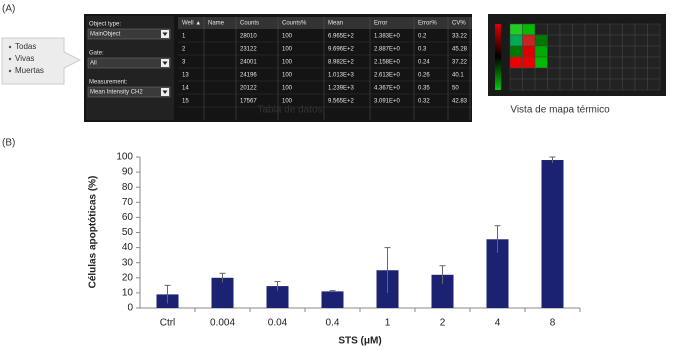  Describe the element at coordinates (191, 24) in the screenshot. I see `column-header: Well ▲` at that location.